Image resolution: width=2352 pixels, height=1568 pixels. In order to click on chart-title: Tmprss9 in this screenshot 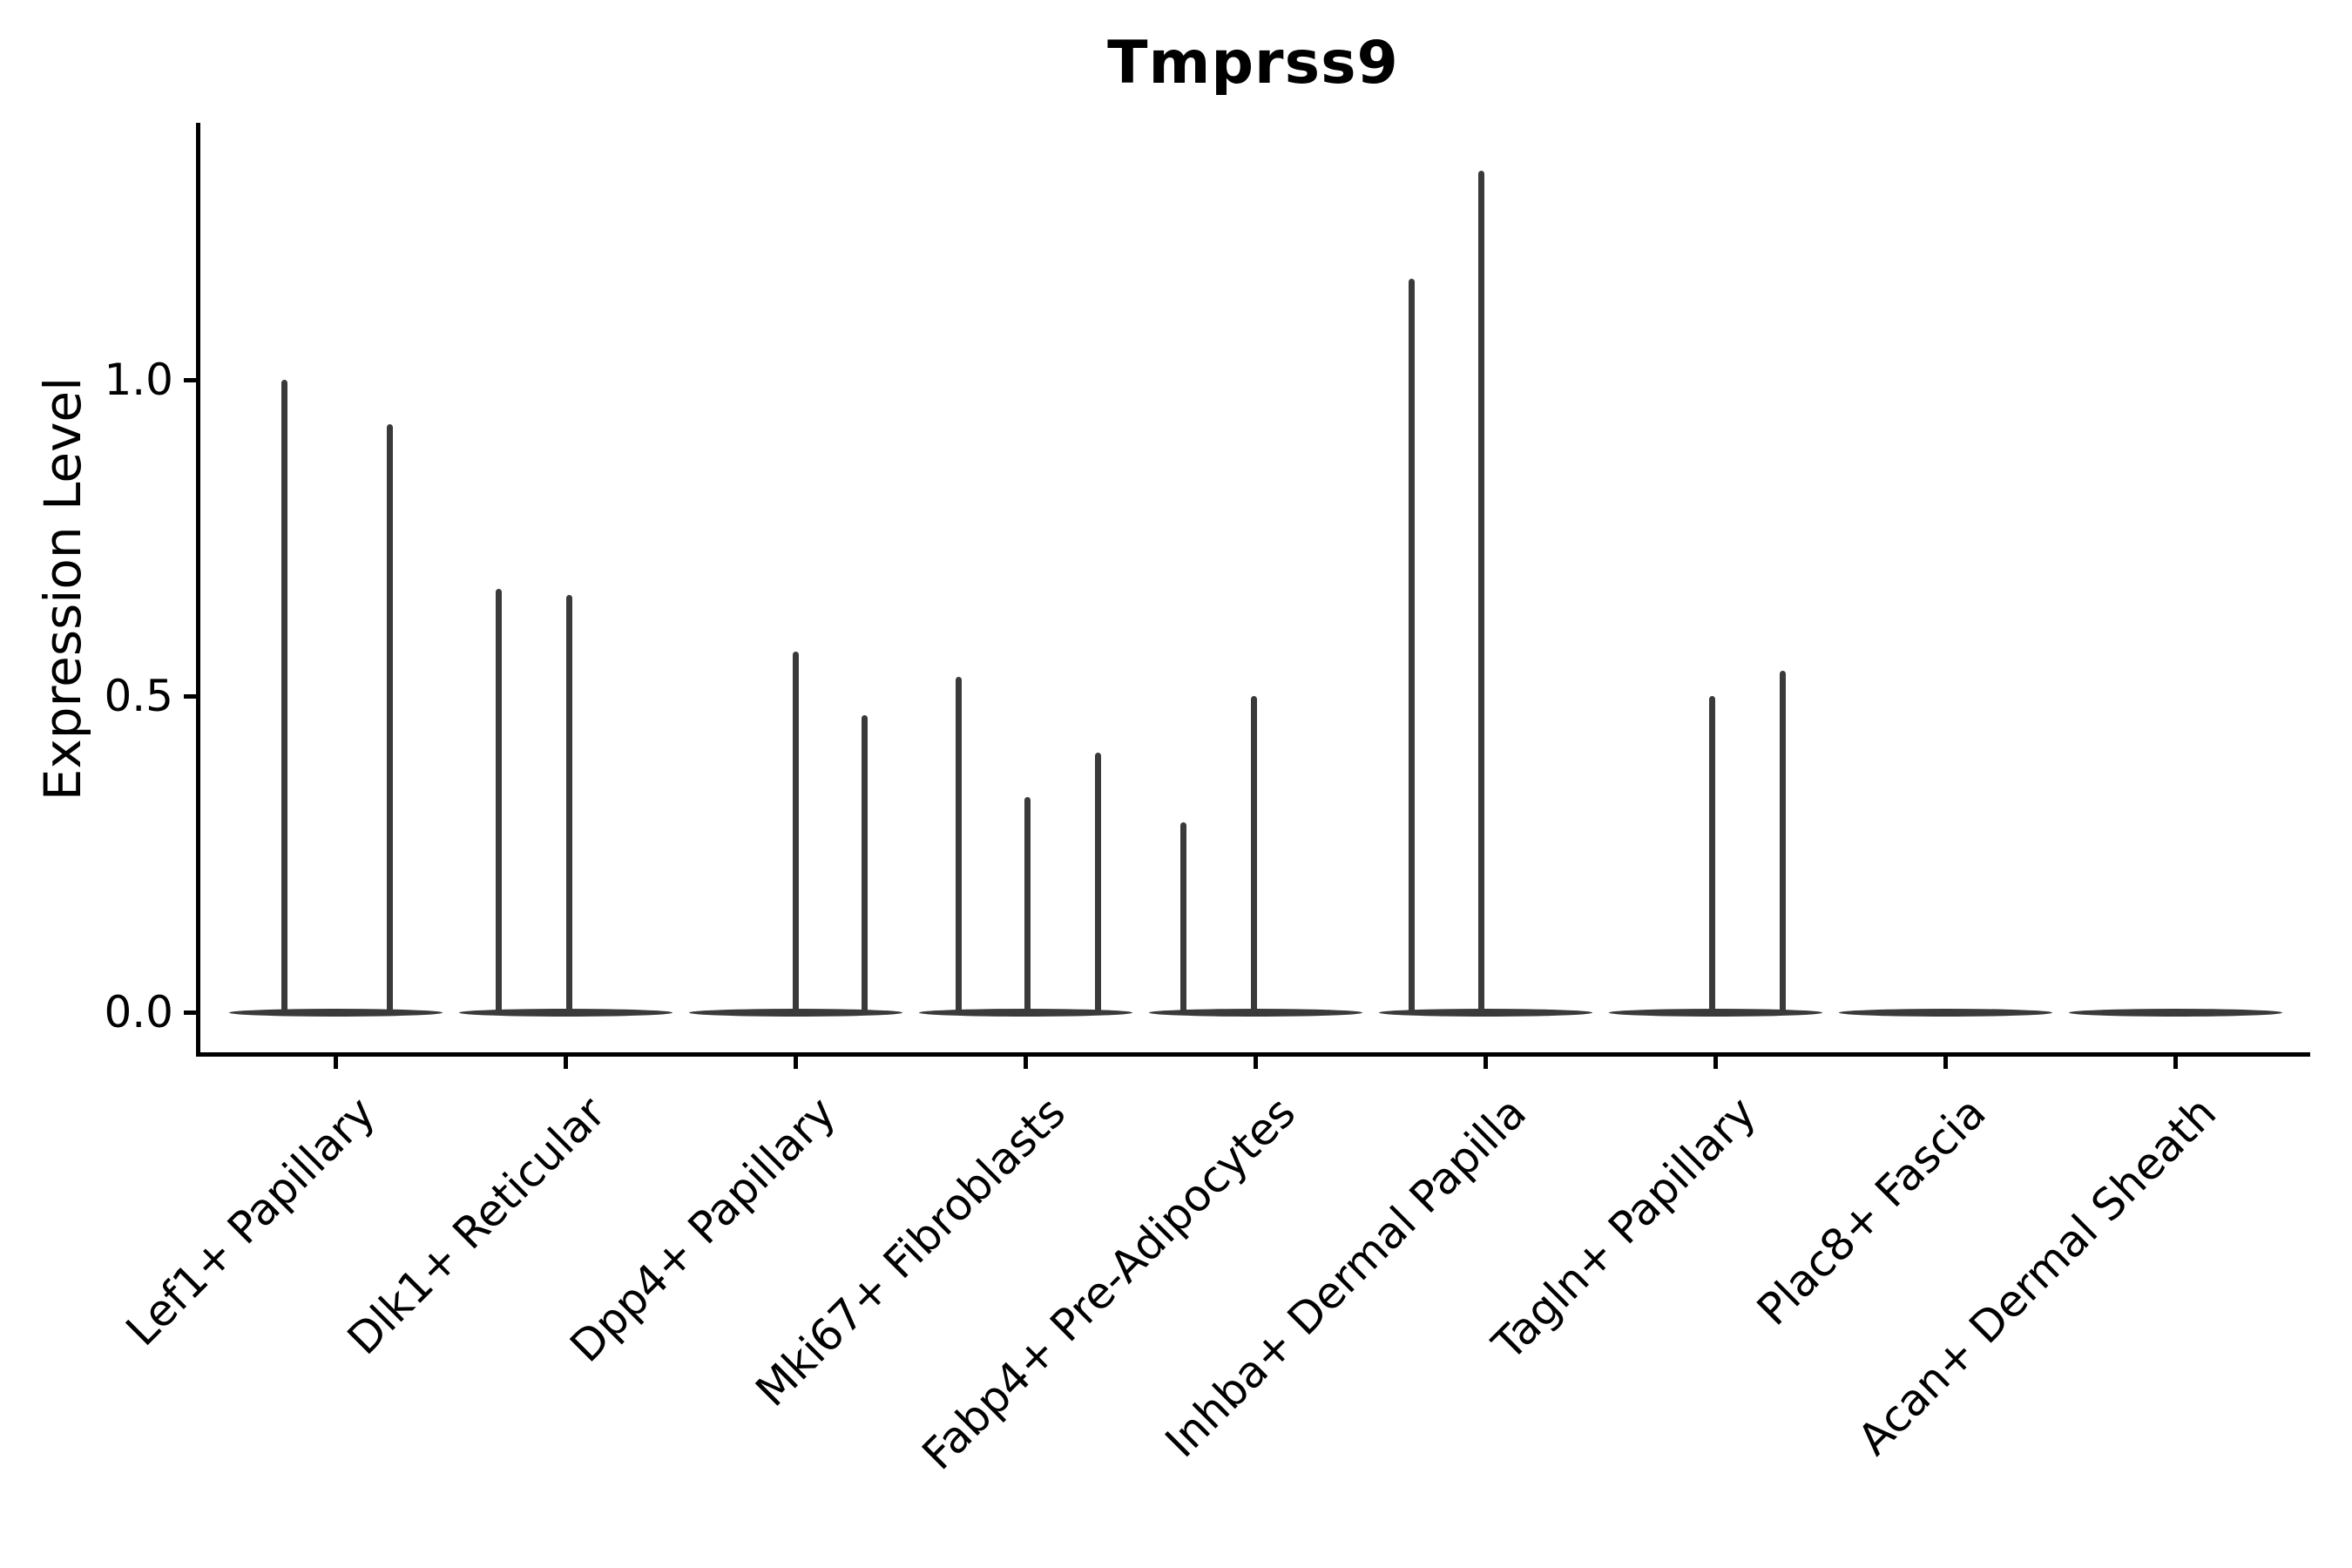, I will do `click(1253, 64)`.